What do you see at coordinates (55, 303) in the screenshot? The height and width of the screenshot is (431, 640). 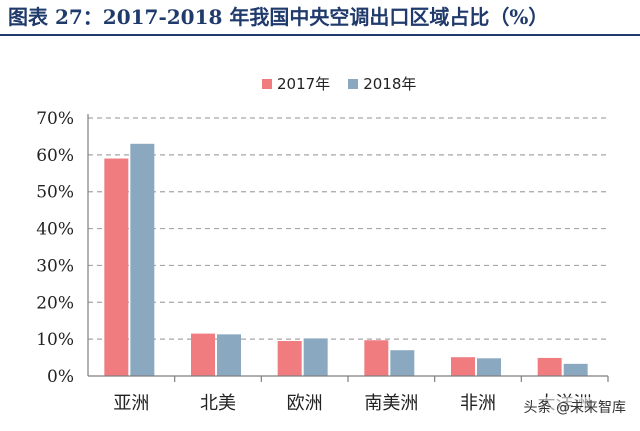 I see `y-tick-label: 20%` at bounding box center [55, 303].